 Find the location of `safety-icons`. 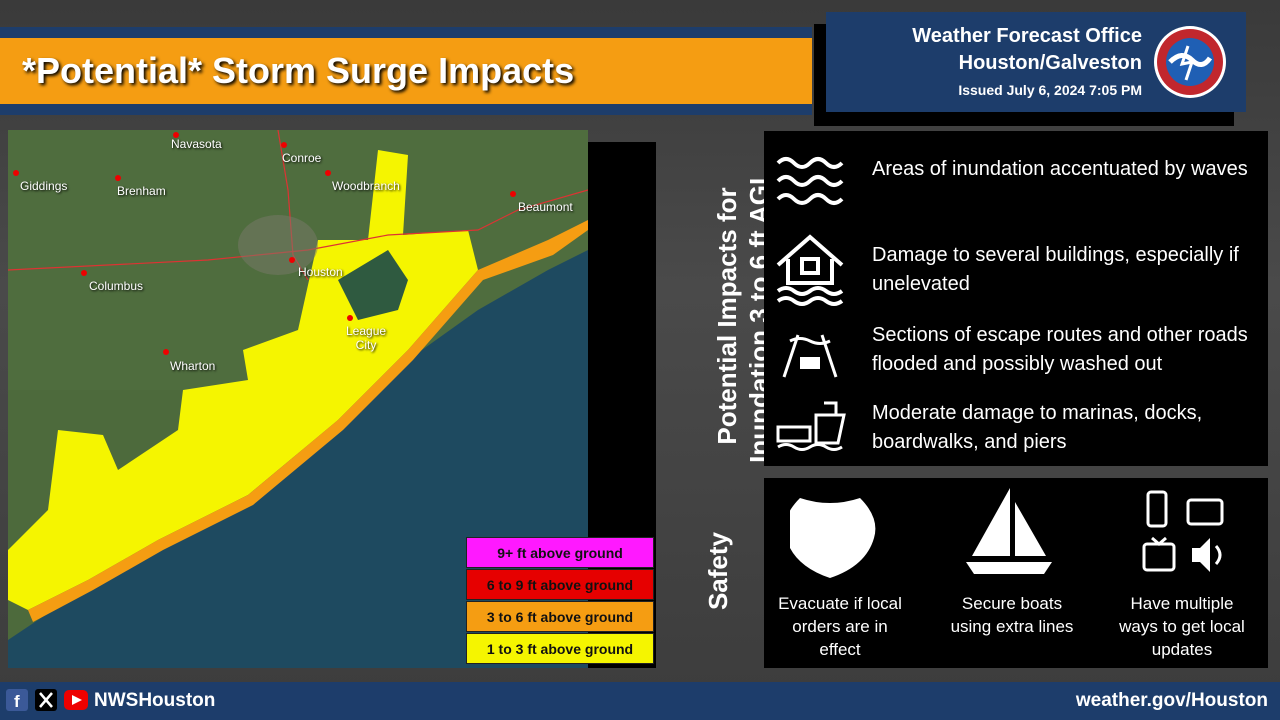

safety-icons is located at coordinates (1007, 533).